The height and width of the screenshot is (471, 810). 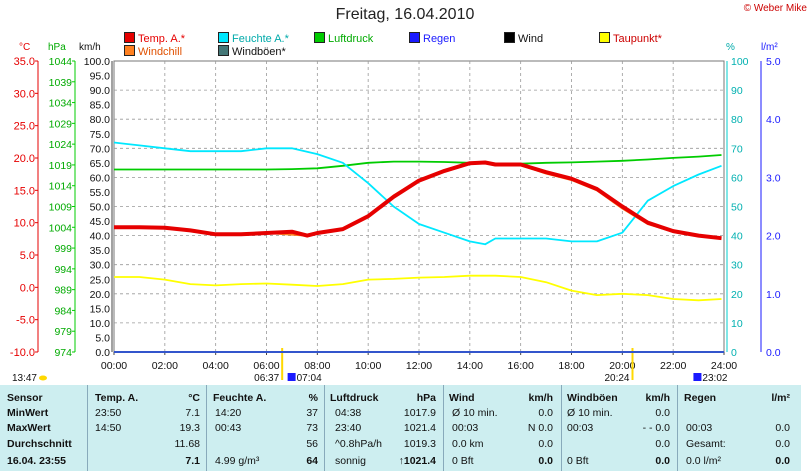 I want to click on temp-tick-label: 15.0, so click(x=24, y=191).